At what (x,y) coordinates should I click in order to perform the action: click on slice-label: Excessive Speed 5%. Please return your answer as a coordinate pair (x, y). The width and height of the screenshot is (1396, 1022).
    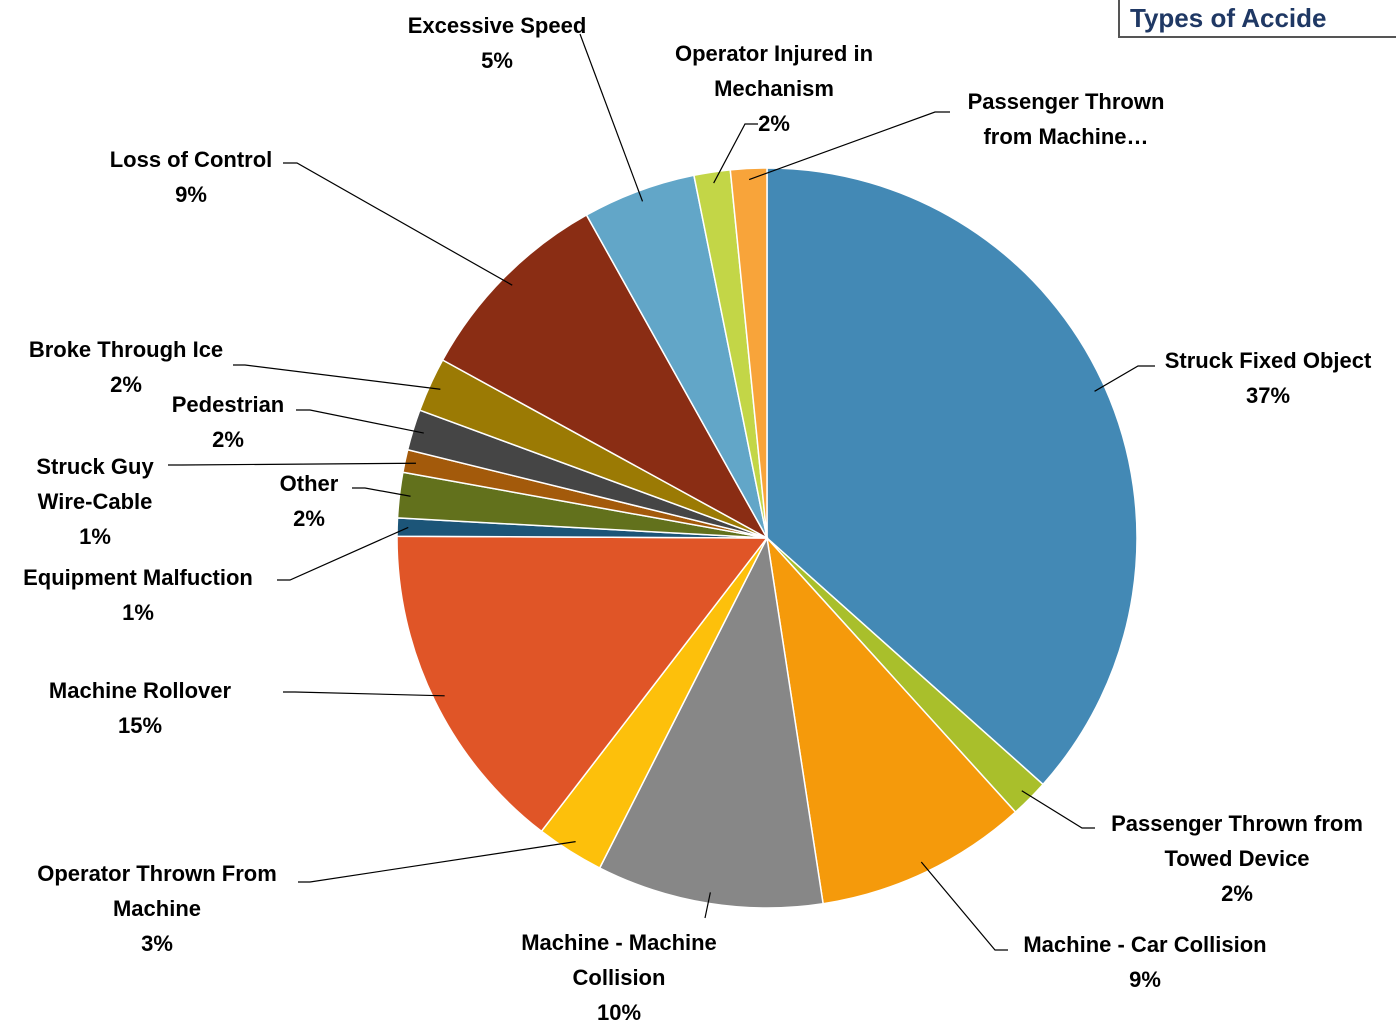
    Looking at the image, I should click on (497, 43).